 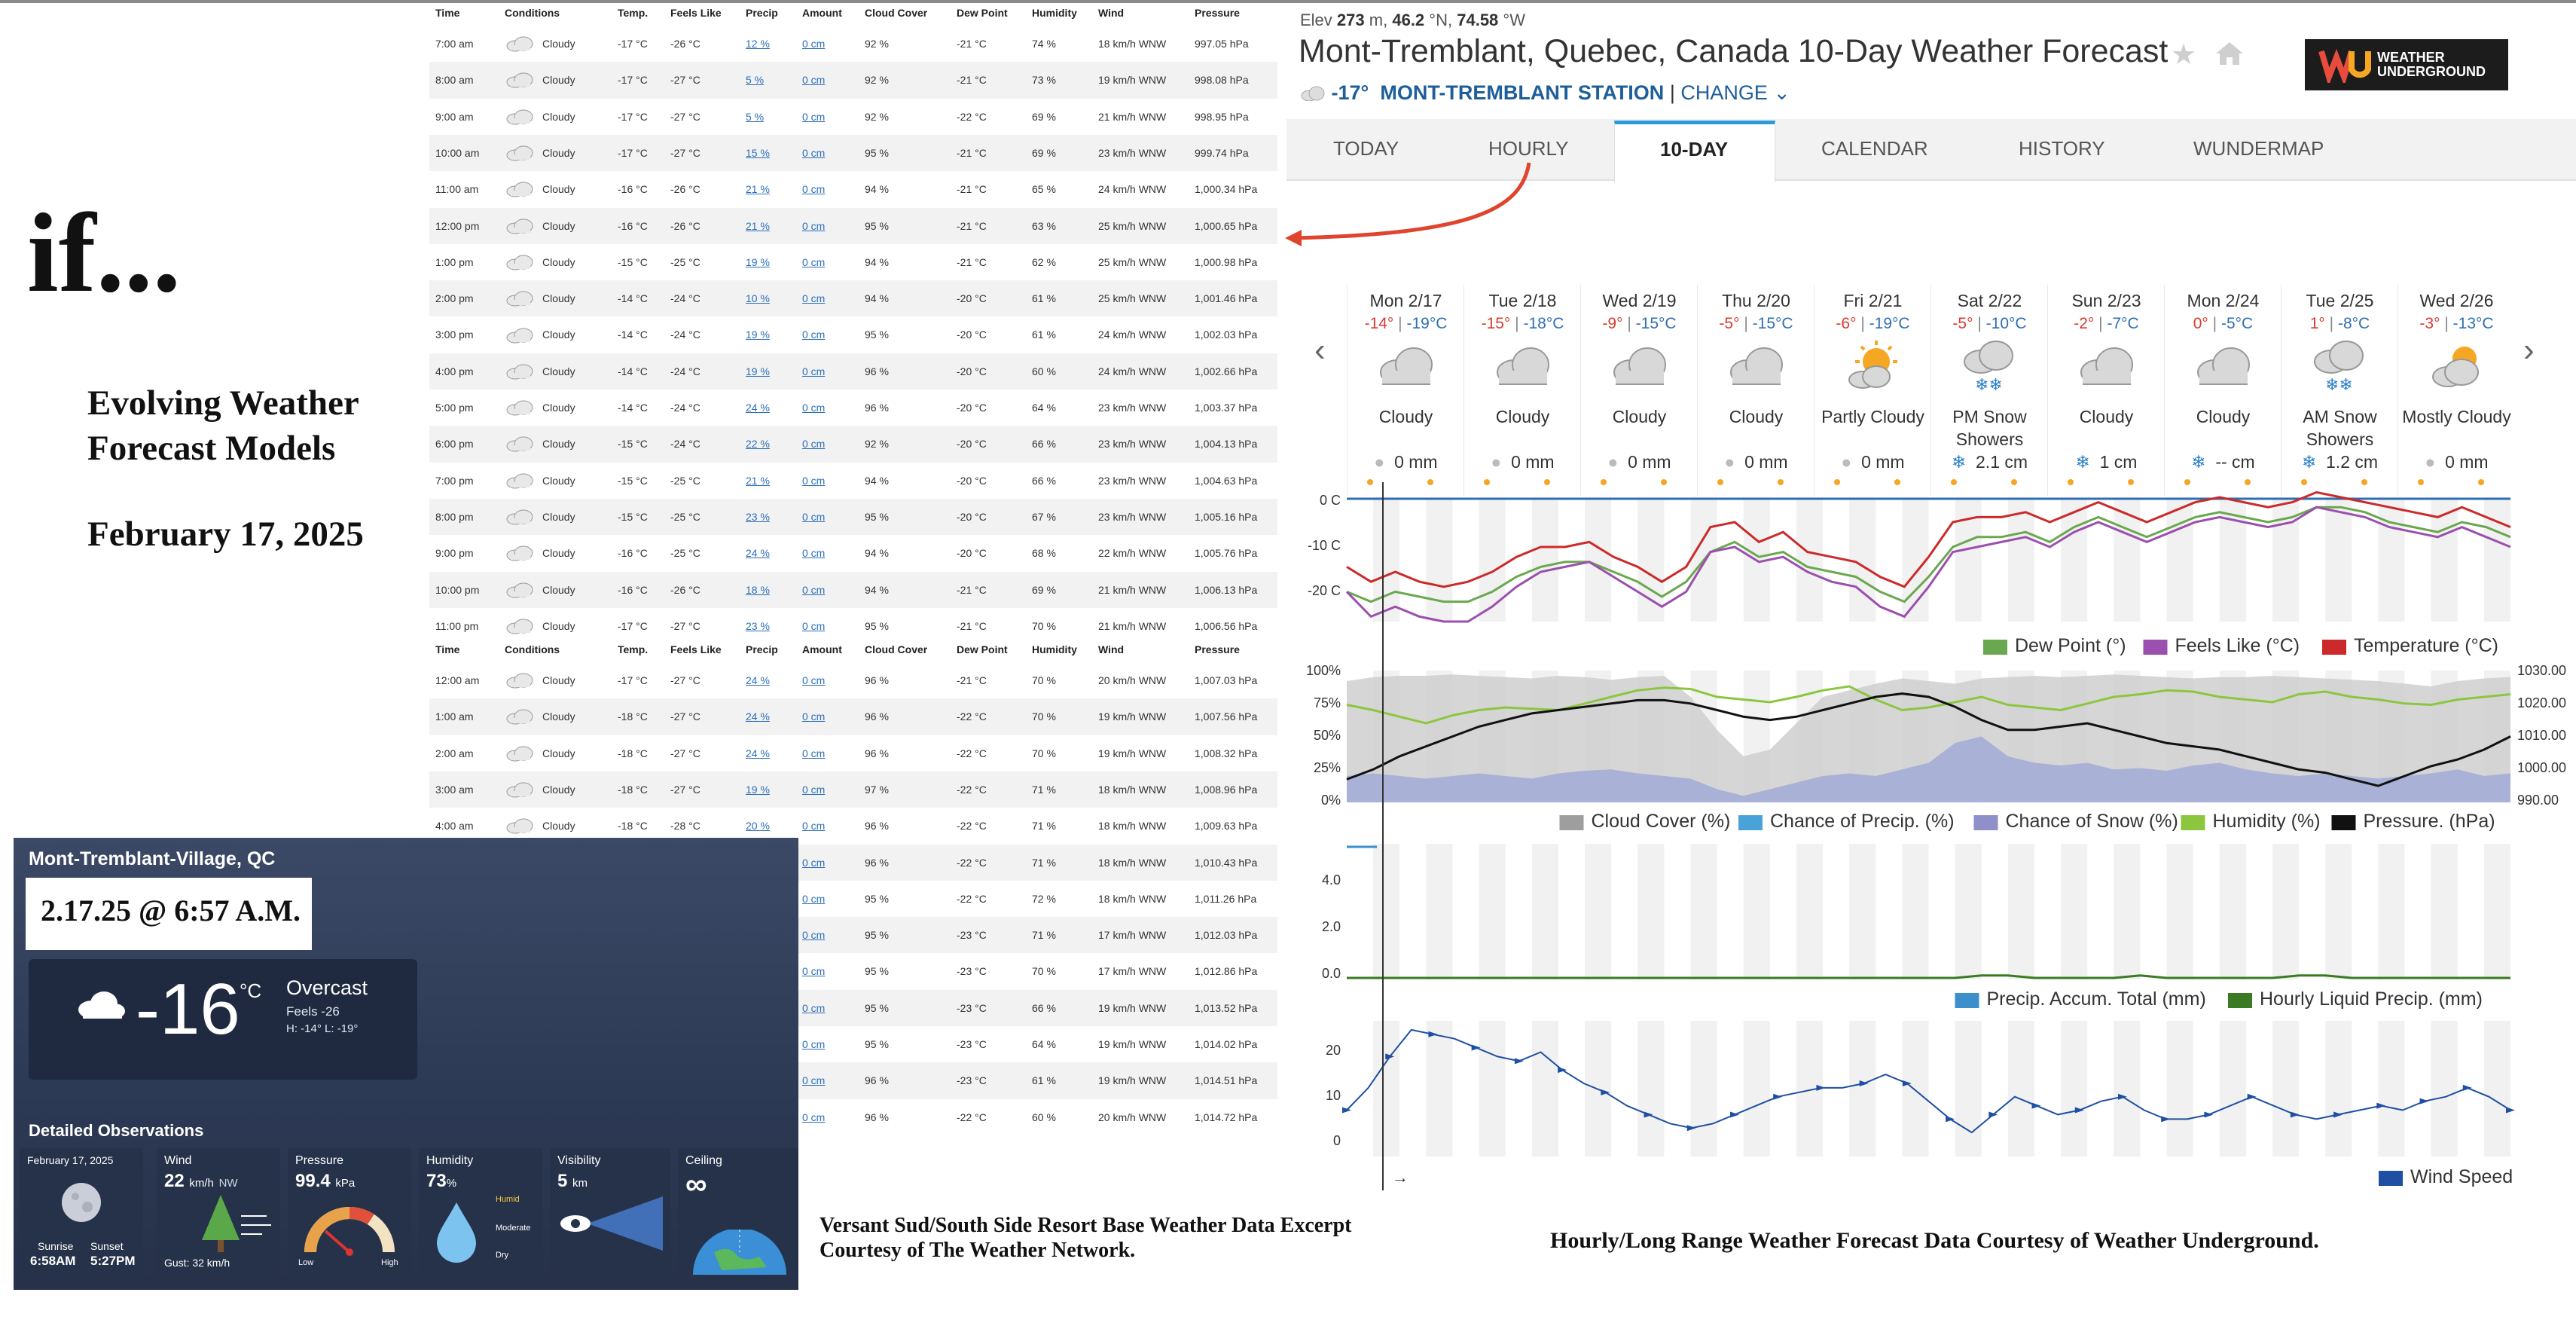 What do you see at coordinates (2222, 390) in the screenshot?
I see `day-forecast: Mon 2/24 0° | -5°C Cloudy ❄ -- cm` at bounding box center [2222, 390].